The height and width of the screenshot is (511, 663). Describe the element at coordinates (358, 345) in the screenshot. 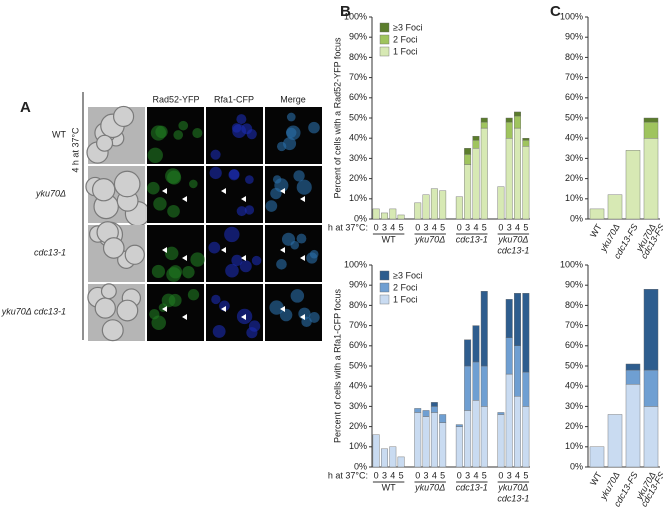

I see `y-tick-label: 60%` at that location.